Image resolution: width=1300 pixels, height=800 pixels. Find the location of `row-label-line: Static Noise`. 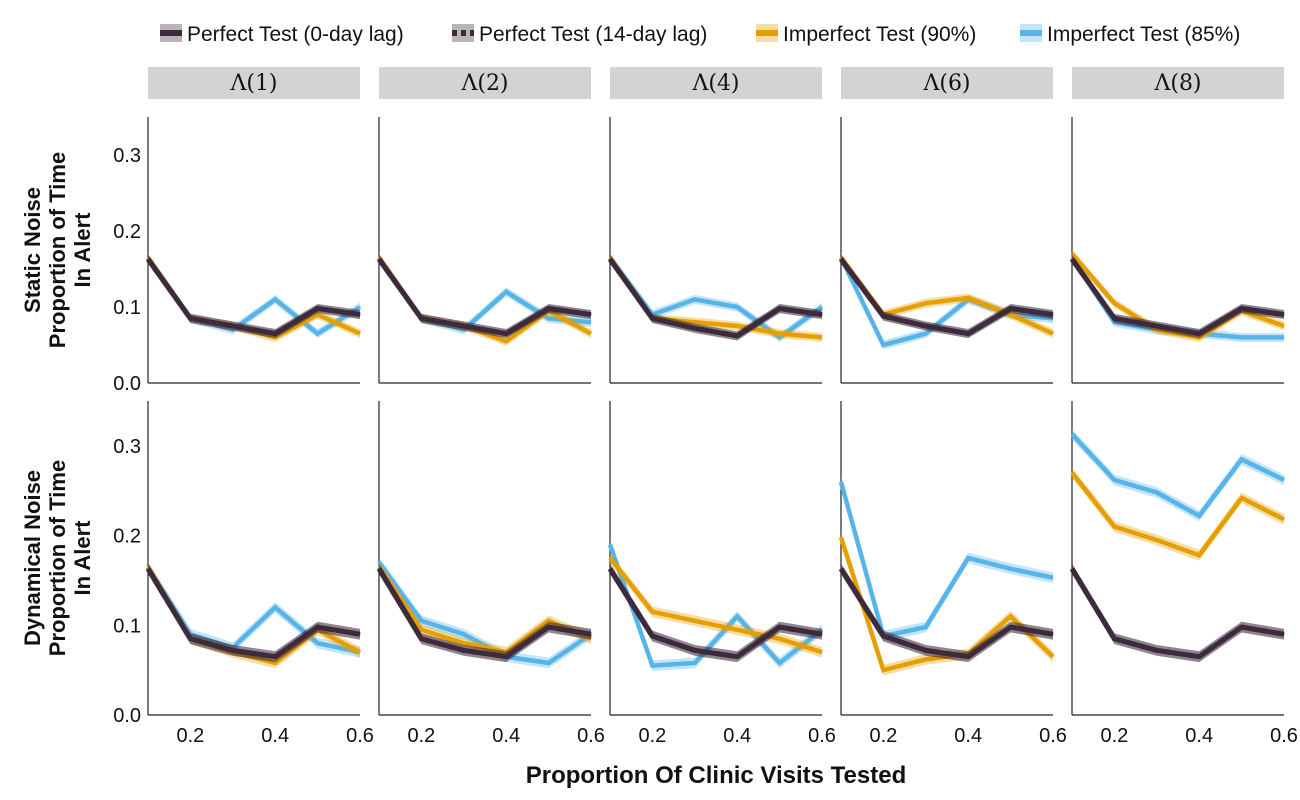

row-label-line: Static Noise is located at coordinates (32, 250).